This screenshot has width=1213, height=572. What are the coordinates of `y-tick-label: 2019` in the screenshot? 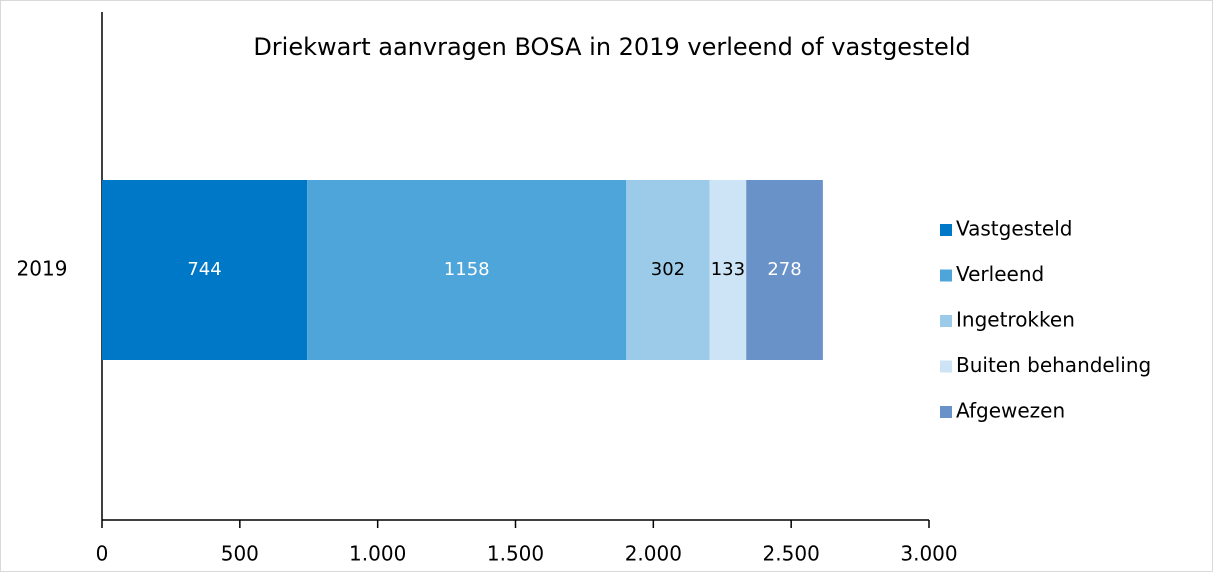 It's located at (42, 269).